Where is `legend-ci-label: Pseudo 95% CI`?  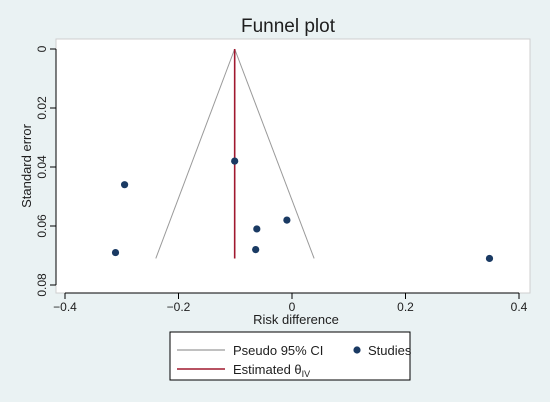 legend-ci-label: Pseudo 95% CI is located at coordinates (278, 350).